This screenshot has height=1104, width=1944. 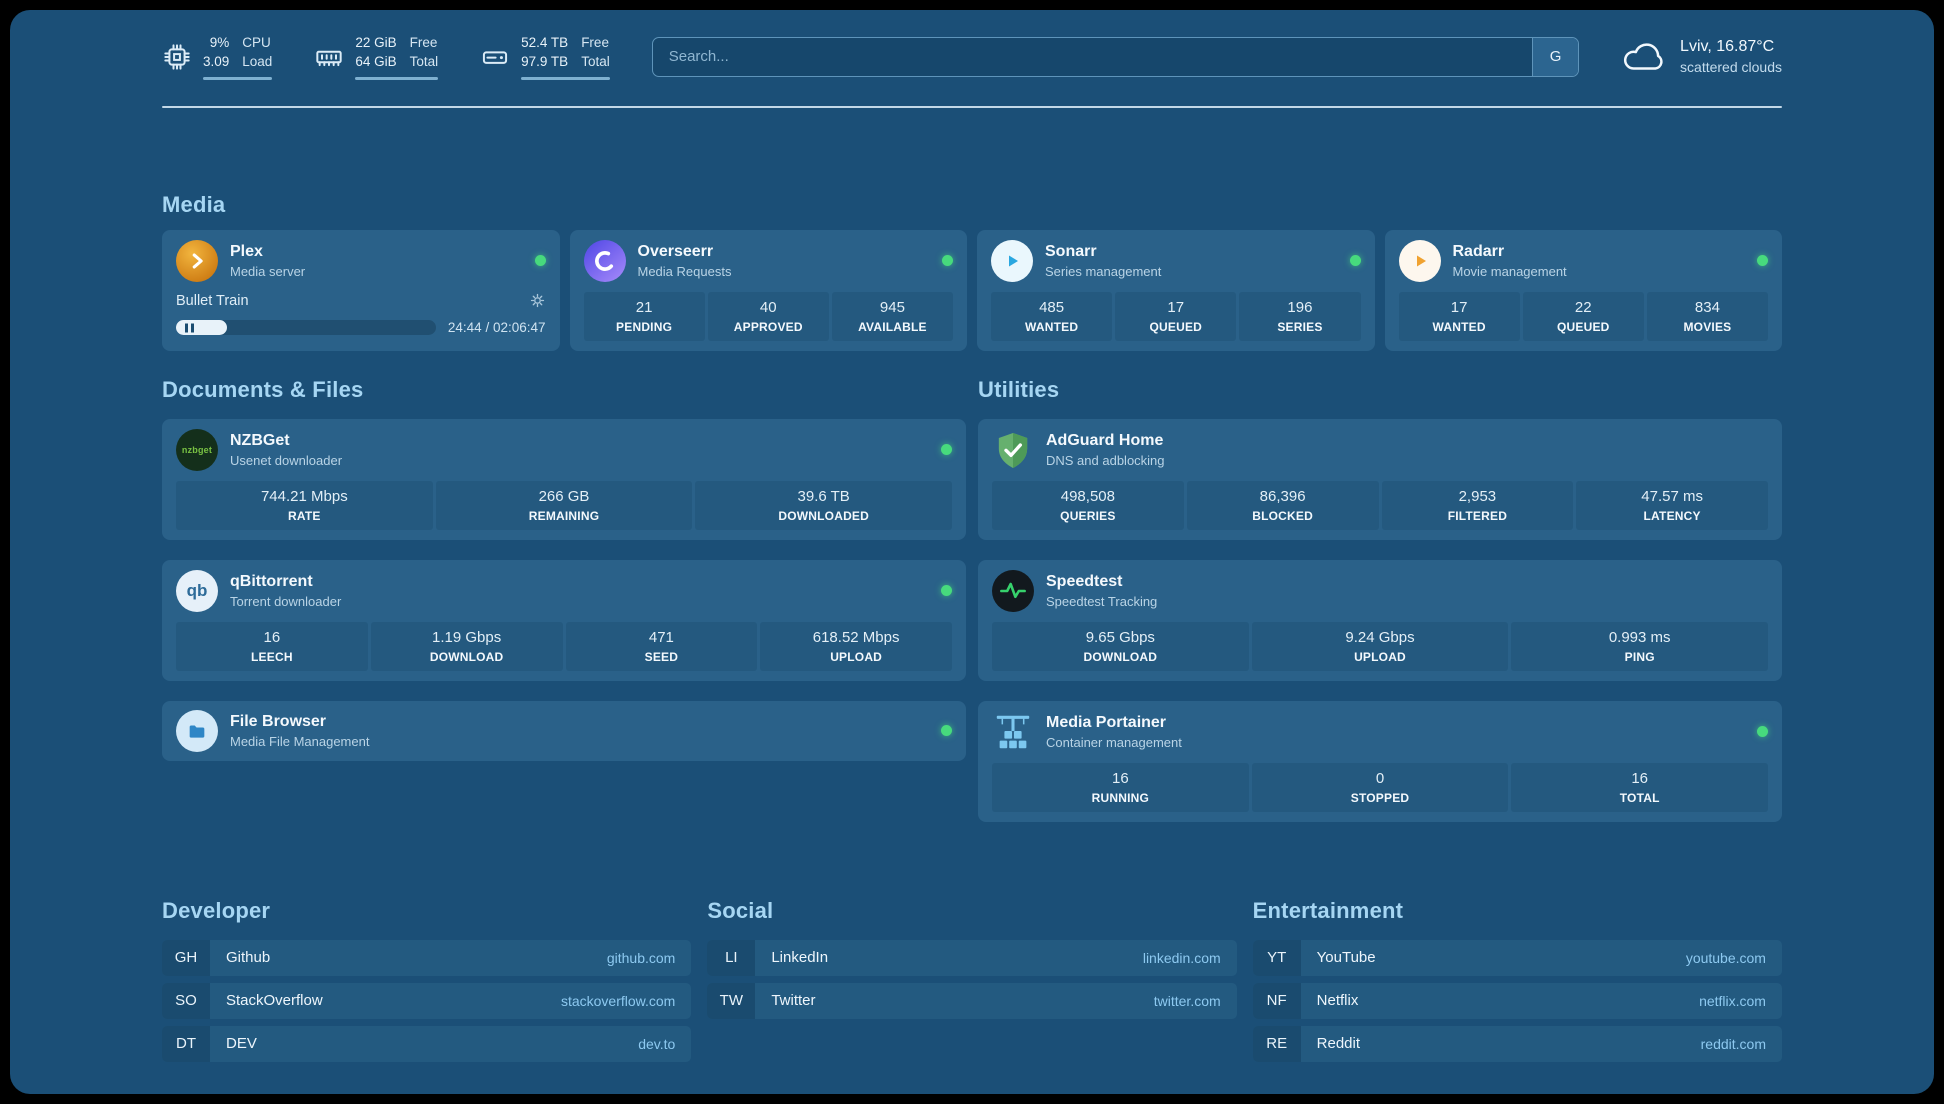 I want to click on service-subtitle: Media server, so click(x=268, y=271).